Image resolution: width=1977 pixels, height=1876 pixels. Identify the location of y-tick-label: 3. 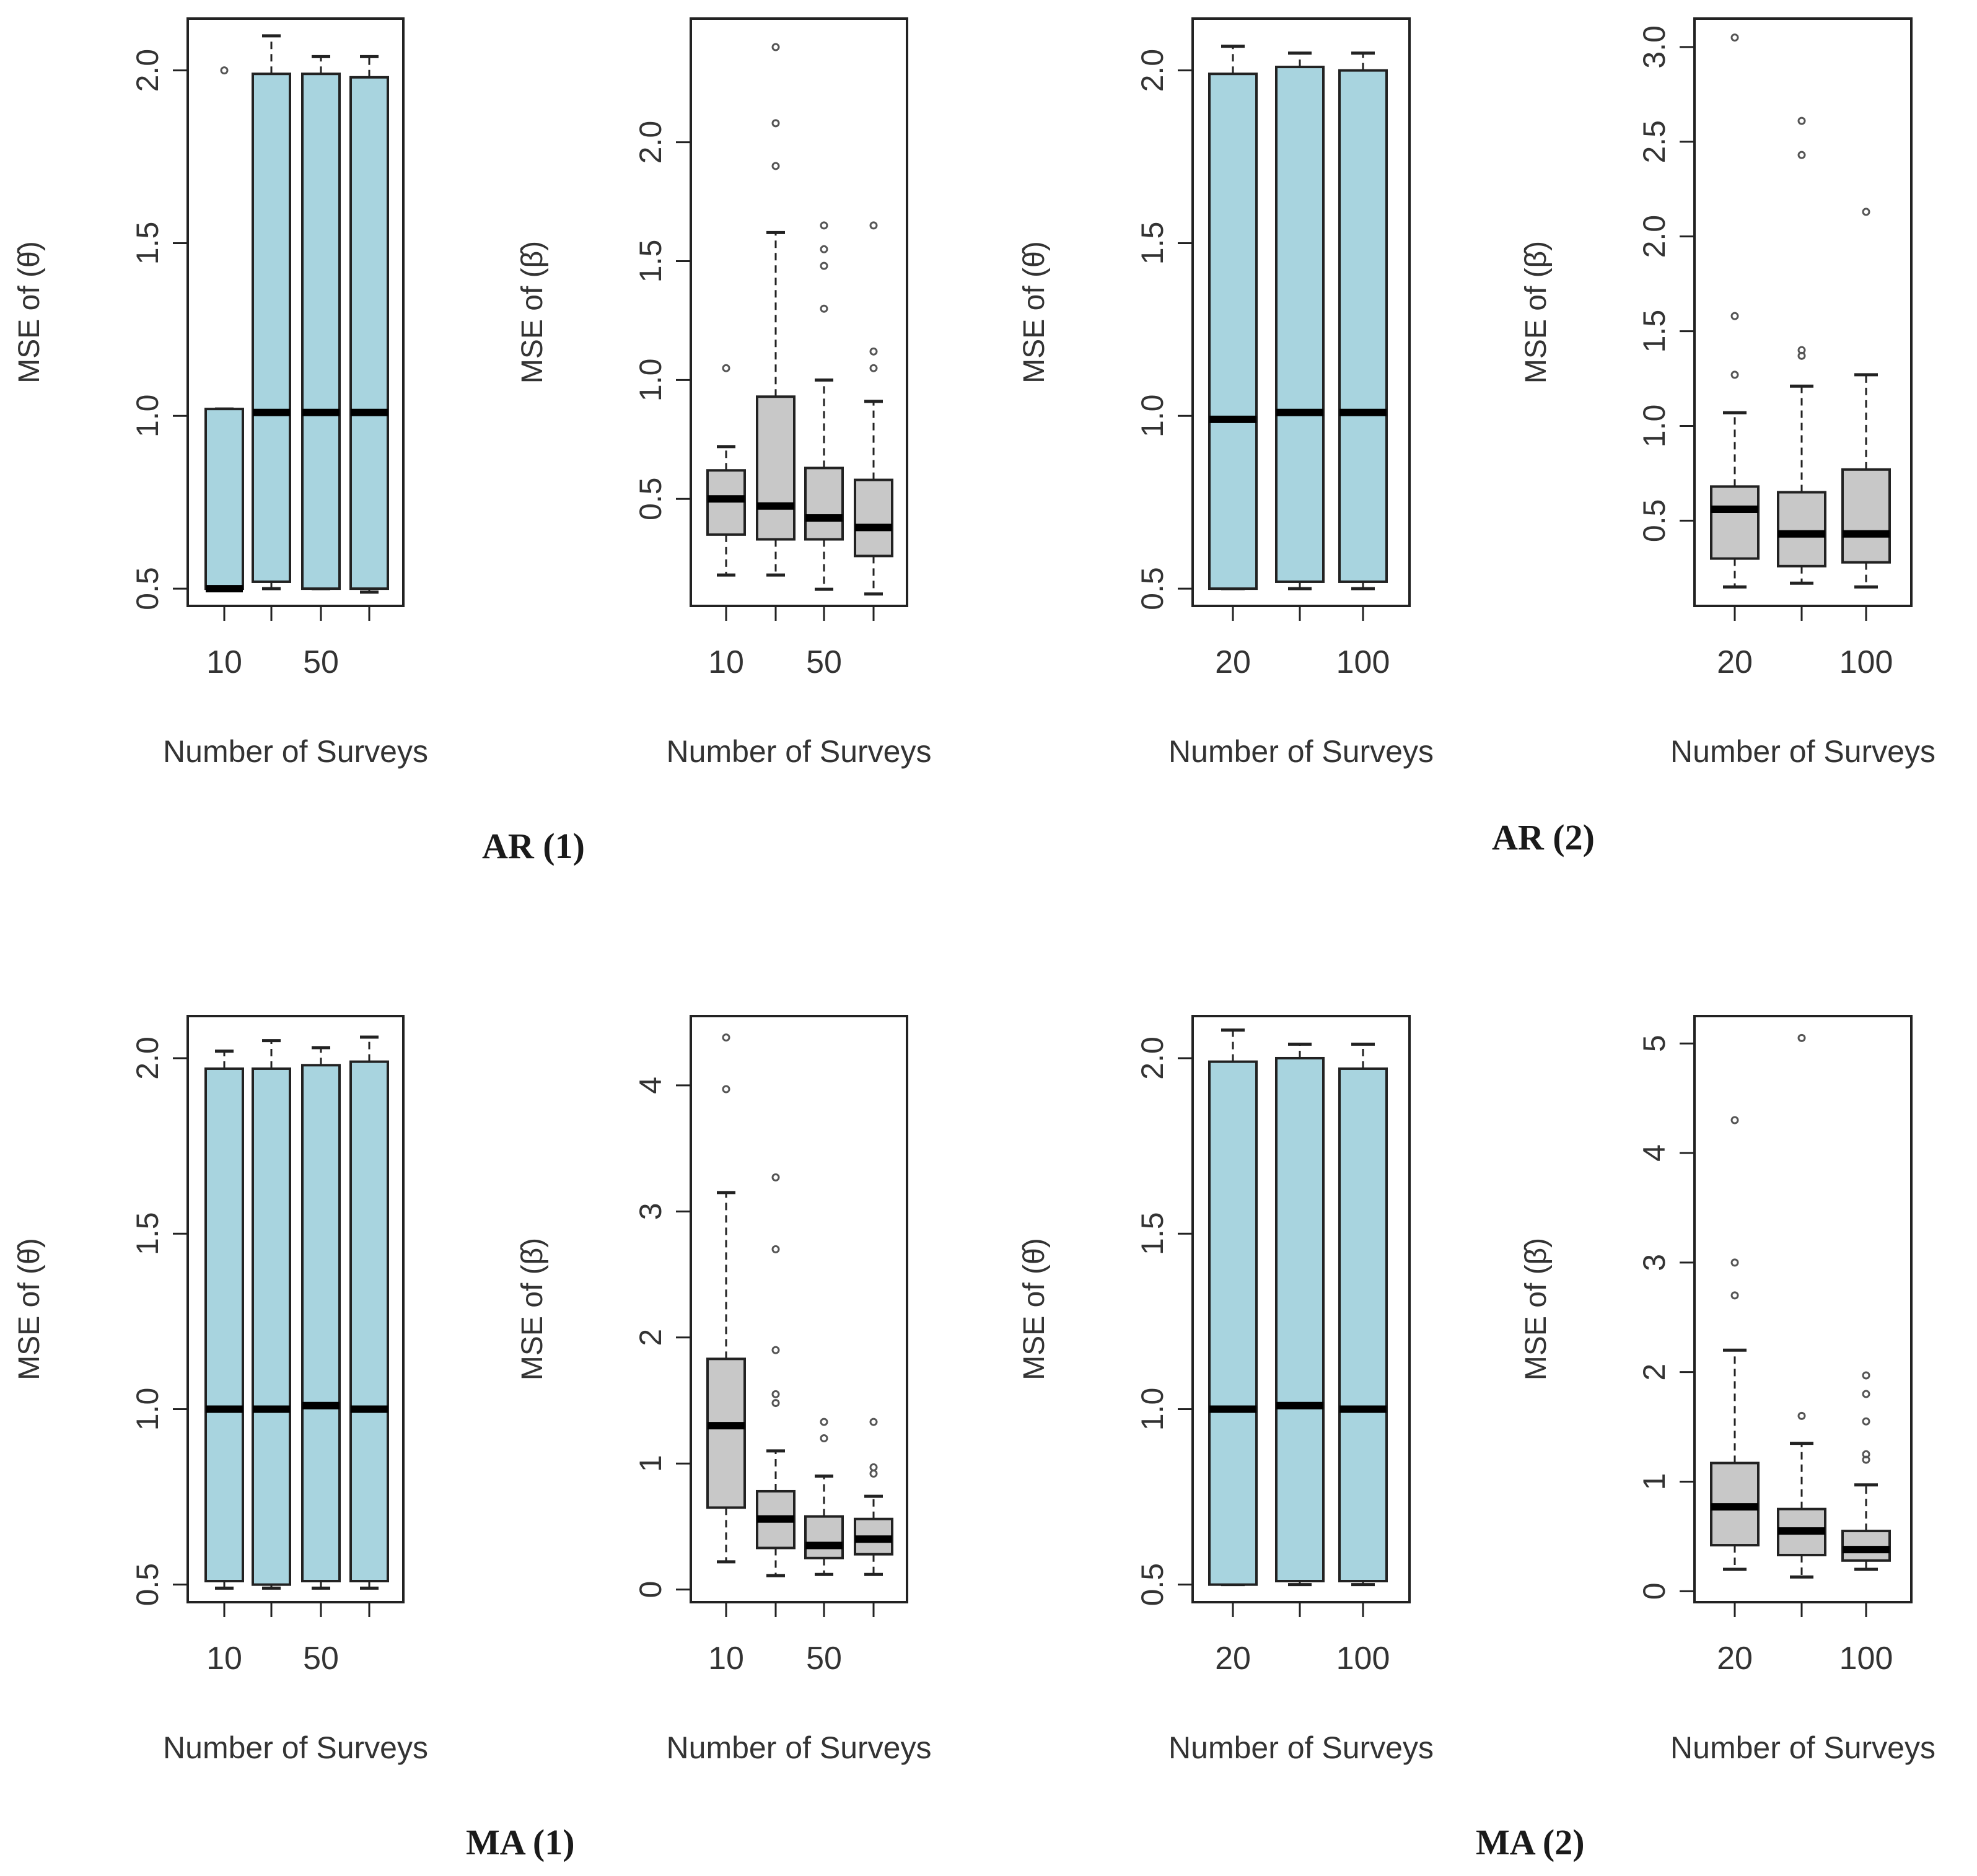
(1654, 1262).